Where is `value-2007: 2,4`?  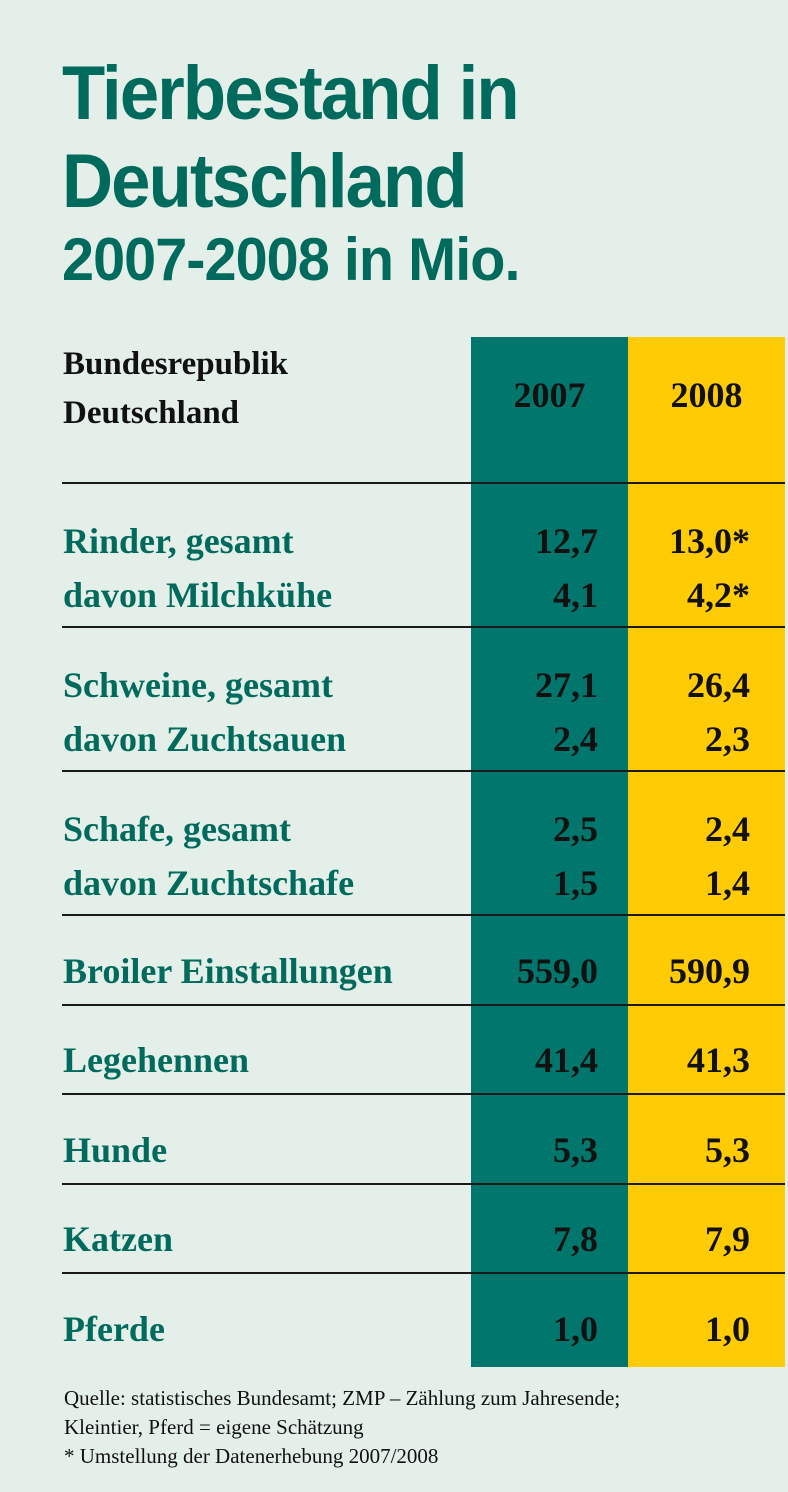 value-2007: 2,4 is located at coordinates (575, 739).